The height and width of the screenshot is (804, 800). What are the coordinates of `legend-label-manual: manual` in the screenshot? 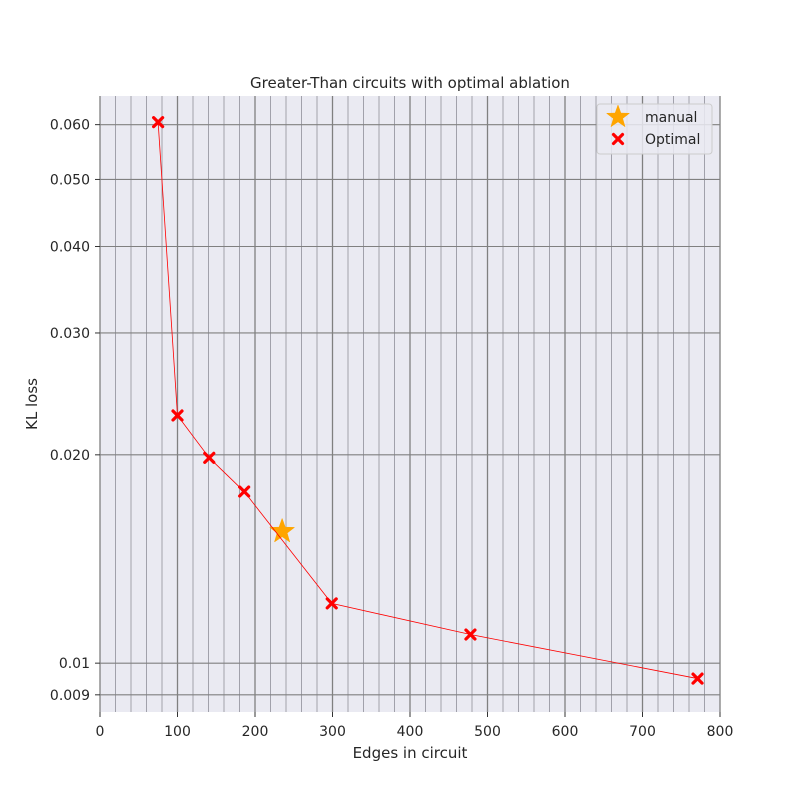 It's located at (671, 118).